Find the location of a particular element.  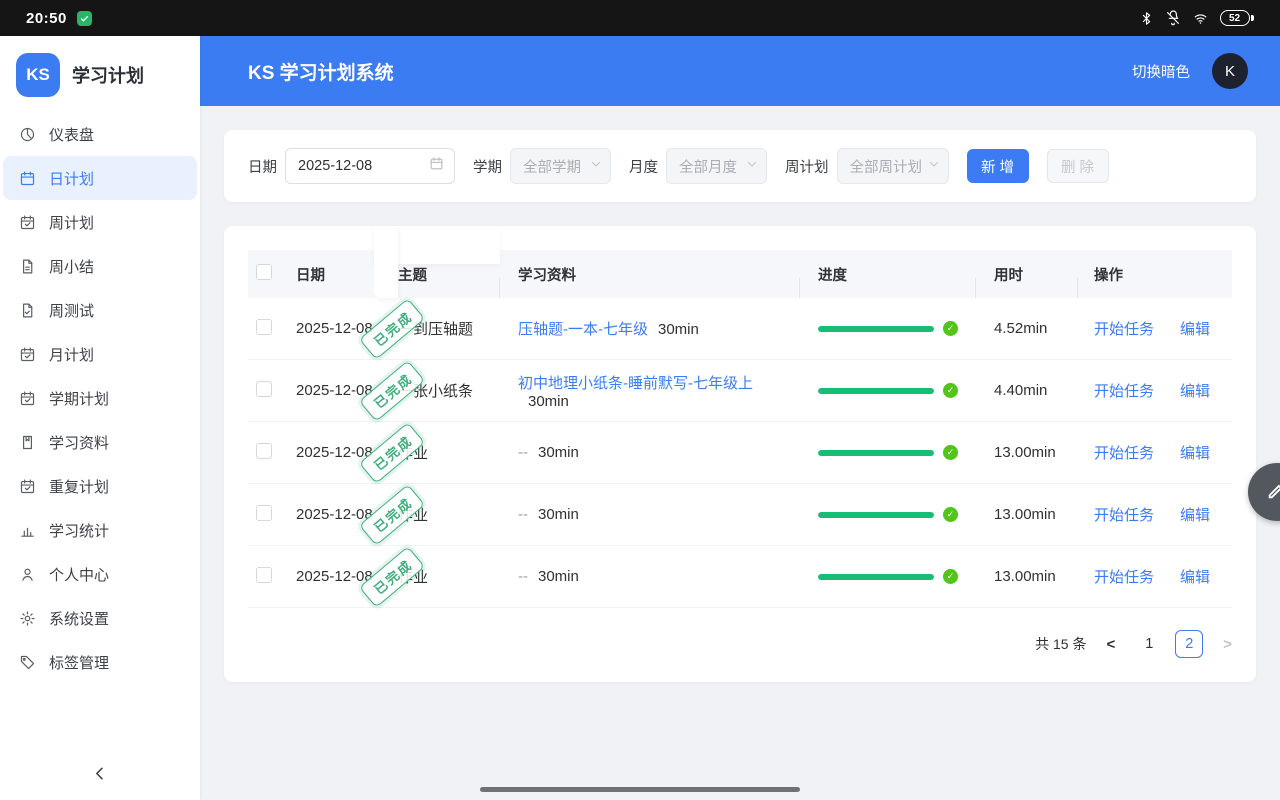

page-button-2: 2 is located at coordinates (1189, 644).